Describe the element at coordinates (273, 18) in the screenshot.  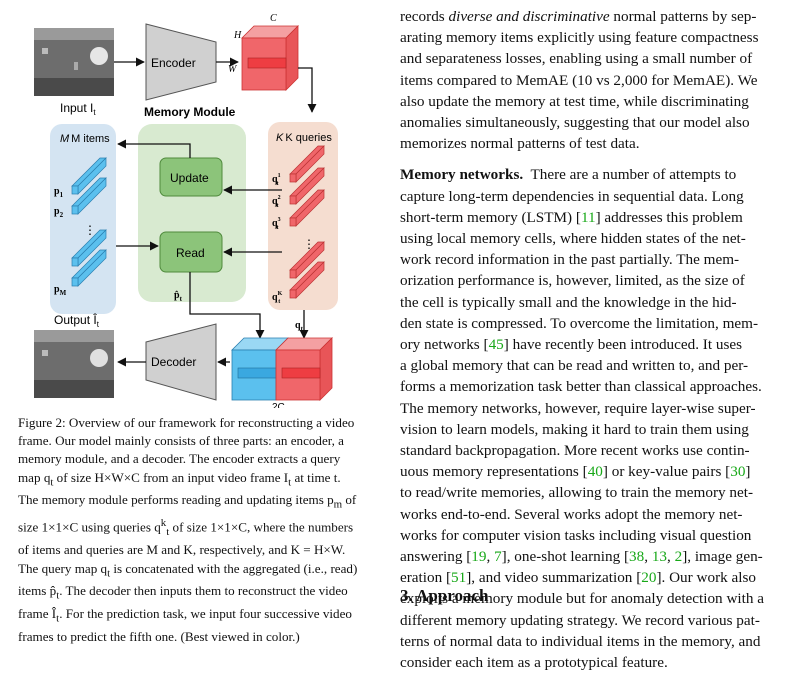
I see `dim-c-label: C` at that location.